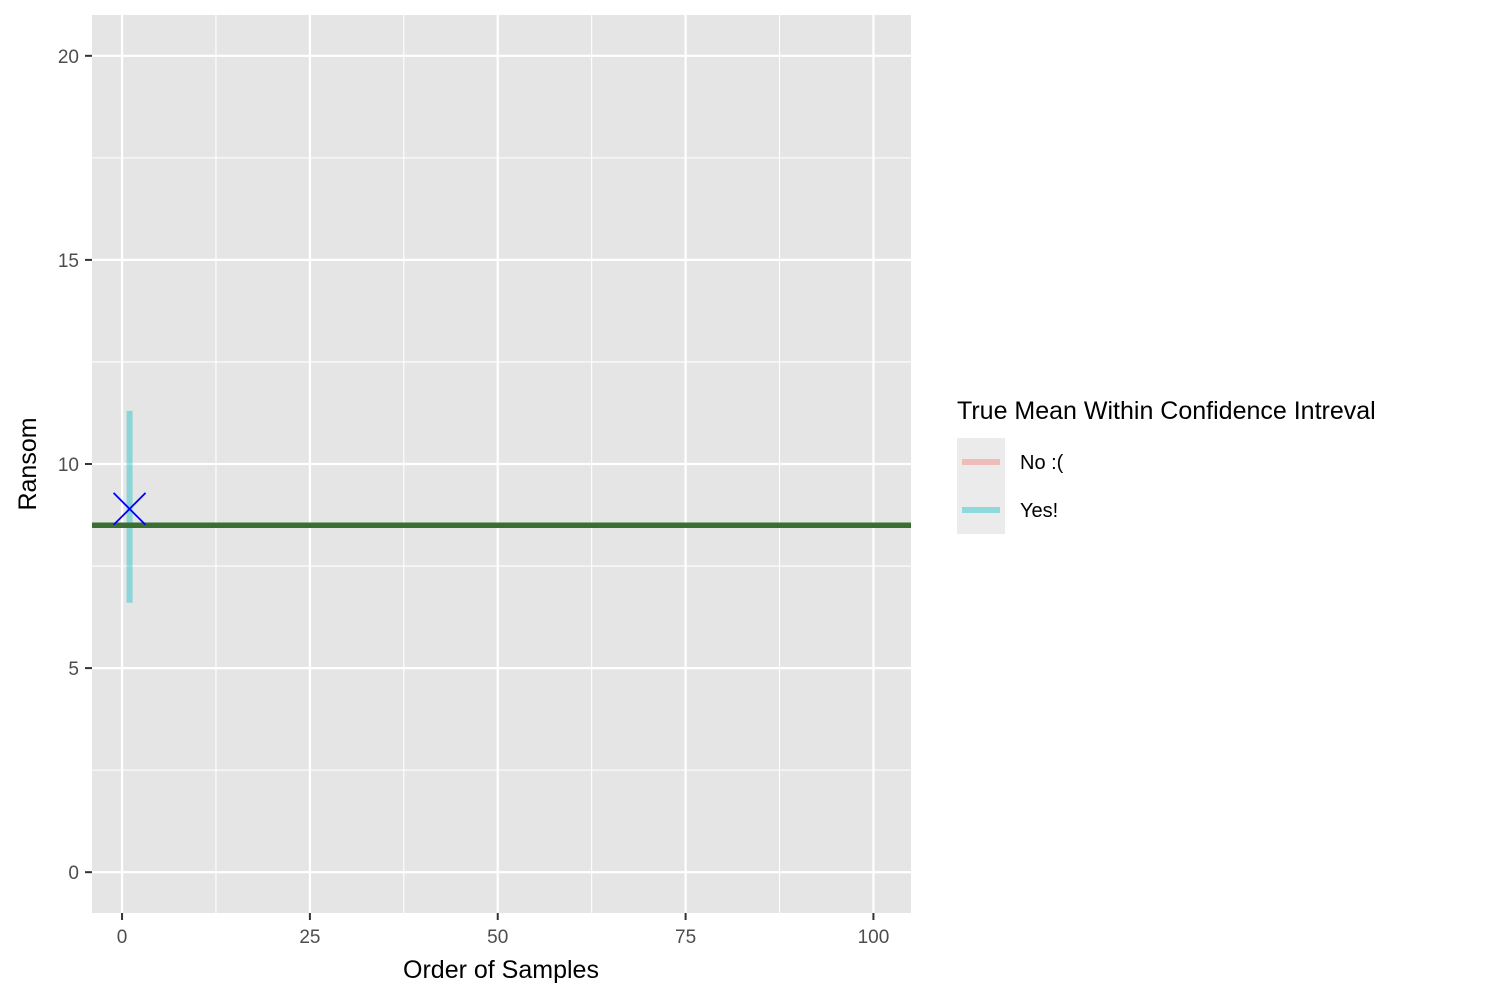 The image size is (1500, 1000). I want to click on legend-key-background, so click(981, 486).